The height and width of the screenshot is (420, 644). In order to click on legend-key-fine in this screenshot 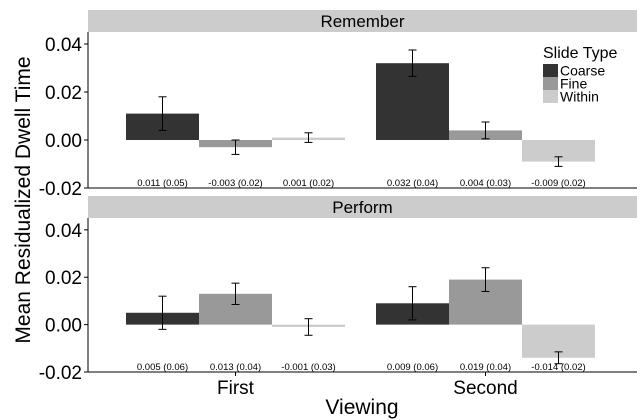, I will do `click(550, 83)`.